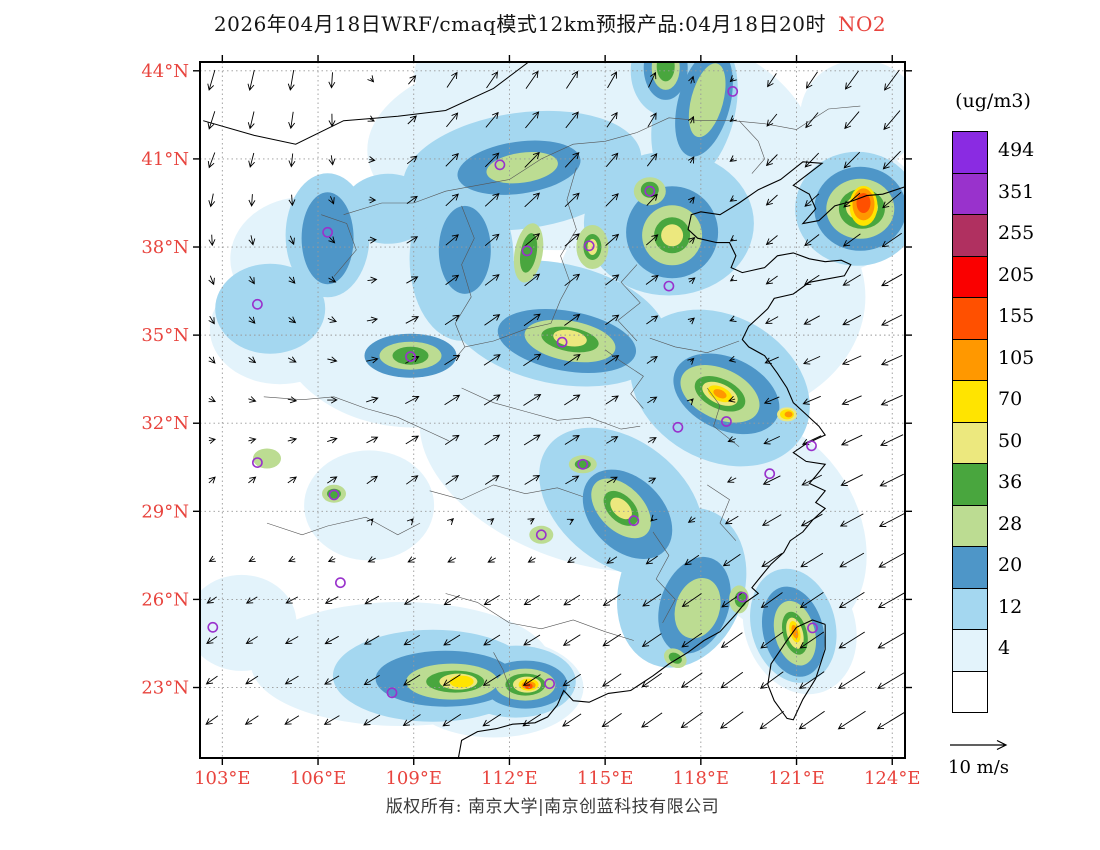 The height and width of the screenshot is (850, 1100). What do you see at coordinates (862, 24) in the screenshot?
I see `title-pollutant: NO2` at bounding box center [862, 24].